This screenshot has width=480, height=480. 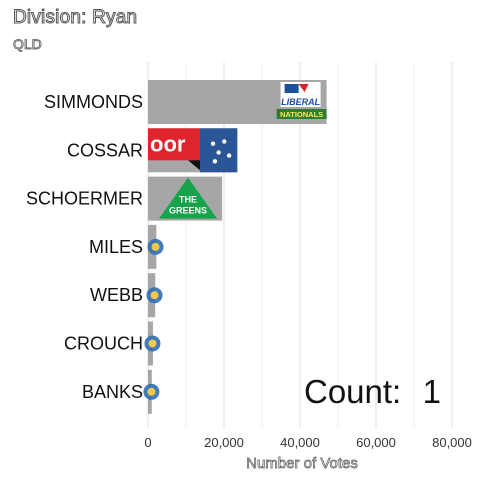 What do you see at coordinates (84, 199) in the screenshot?
I see `category-label: SCHOERMER` at bounding box center [84, 199].